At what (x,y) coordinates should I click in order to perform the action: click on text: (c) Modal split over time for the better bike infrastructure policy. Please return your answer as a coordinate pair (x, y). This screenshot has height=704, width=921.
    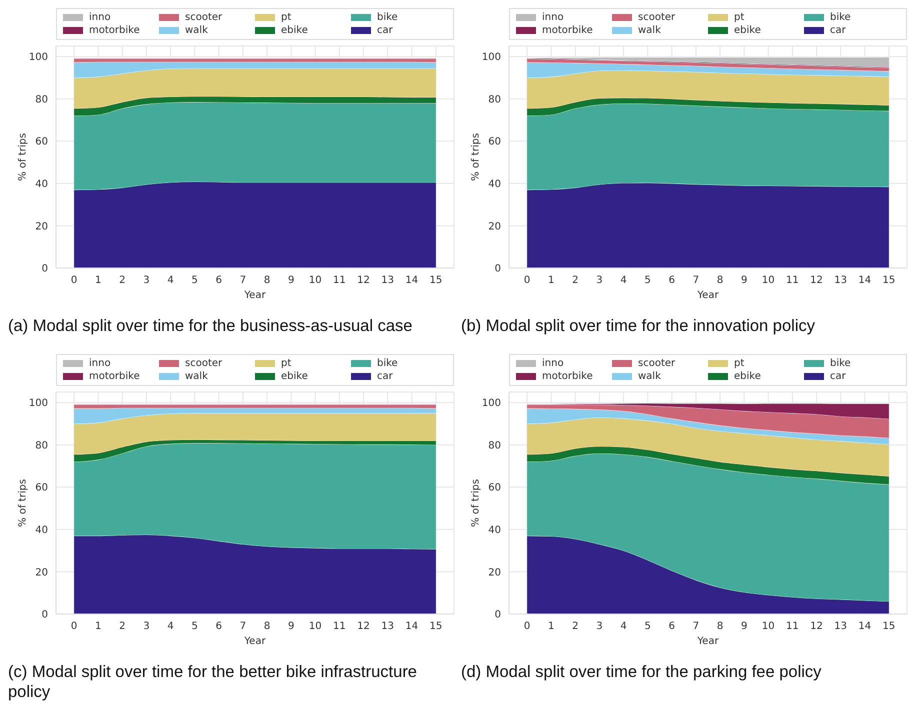
    Looking at the image, I should click on (213, 682).